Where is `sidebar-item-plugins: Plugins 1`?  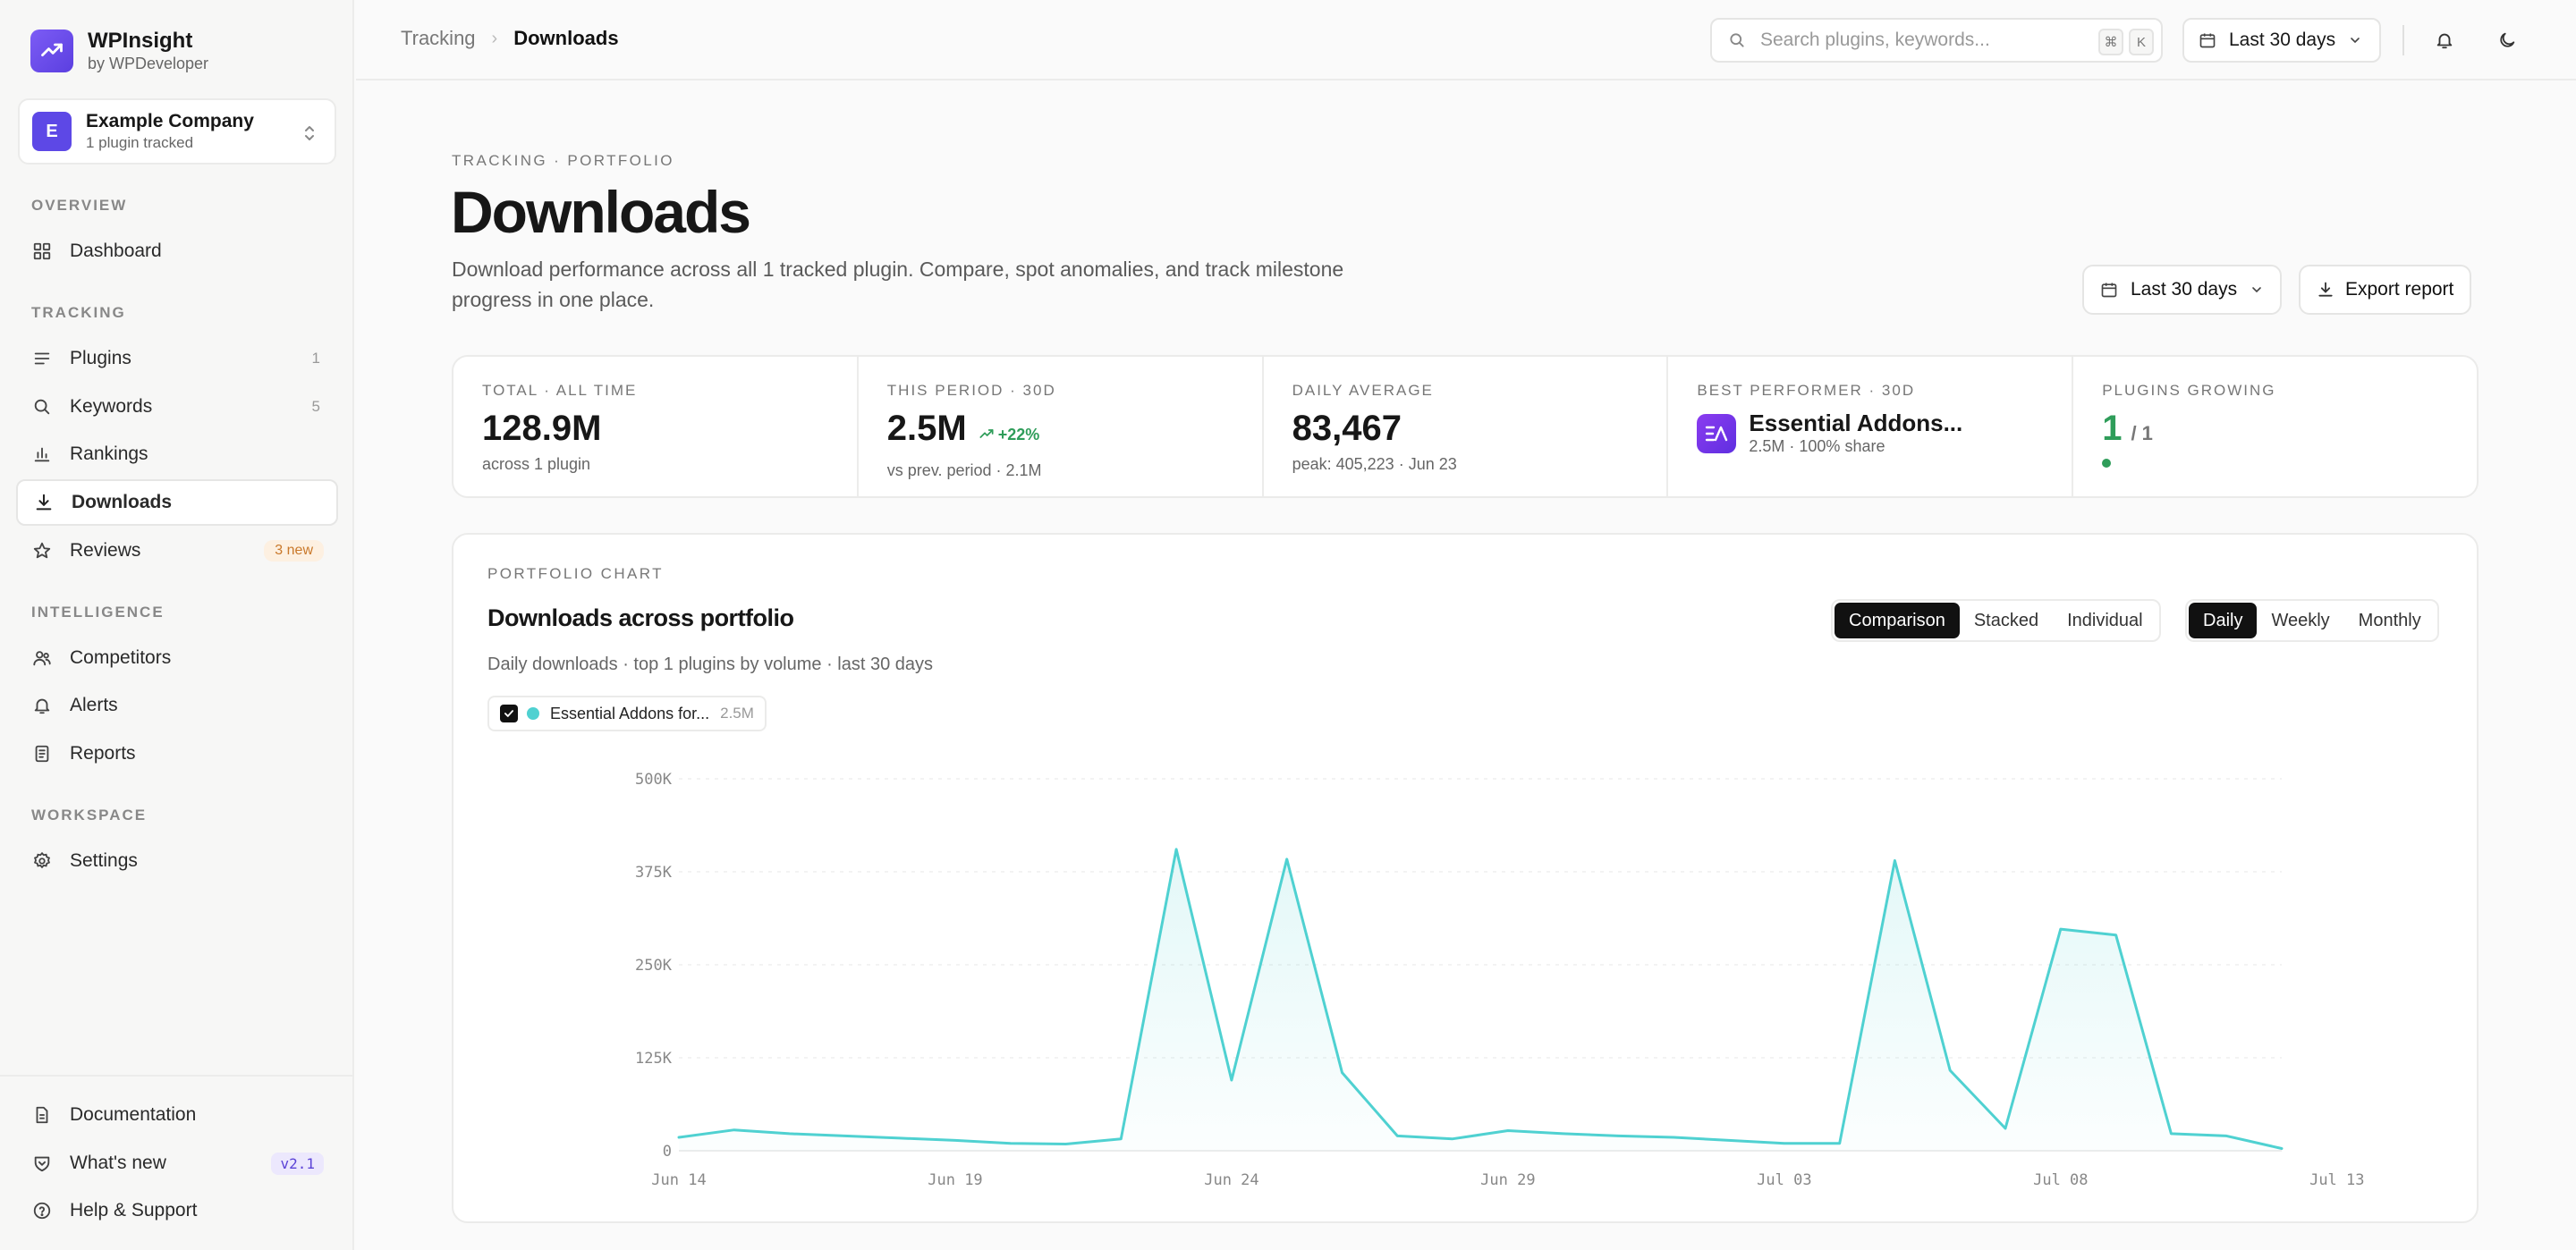 sidebar-item-plugins: Plugins 1 is located at coordinates (177, 359).